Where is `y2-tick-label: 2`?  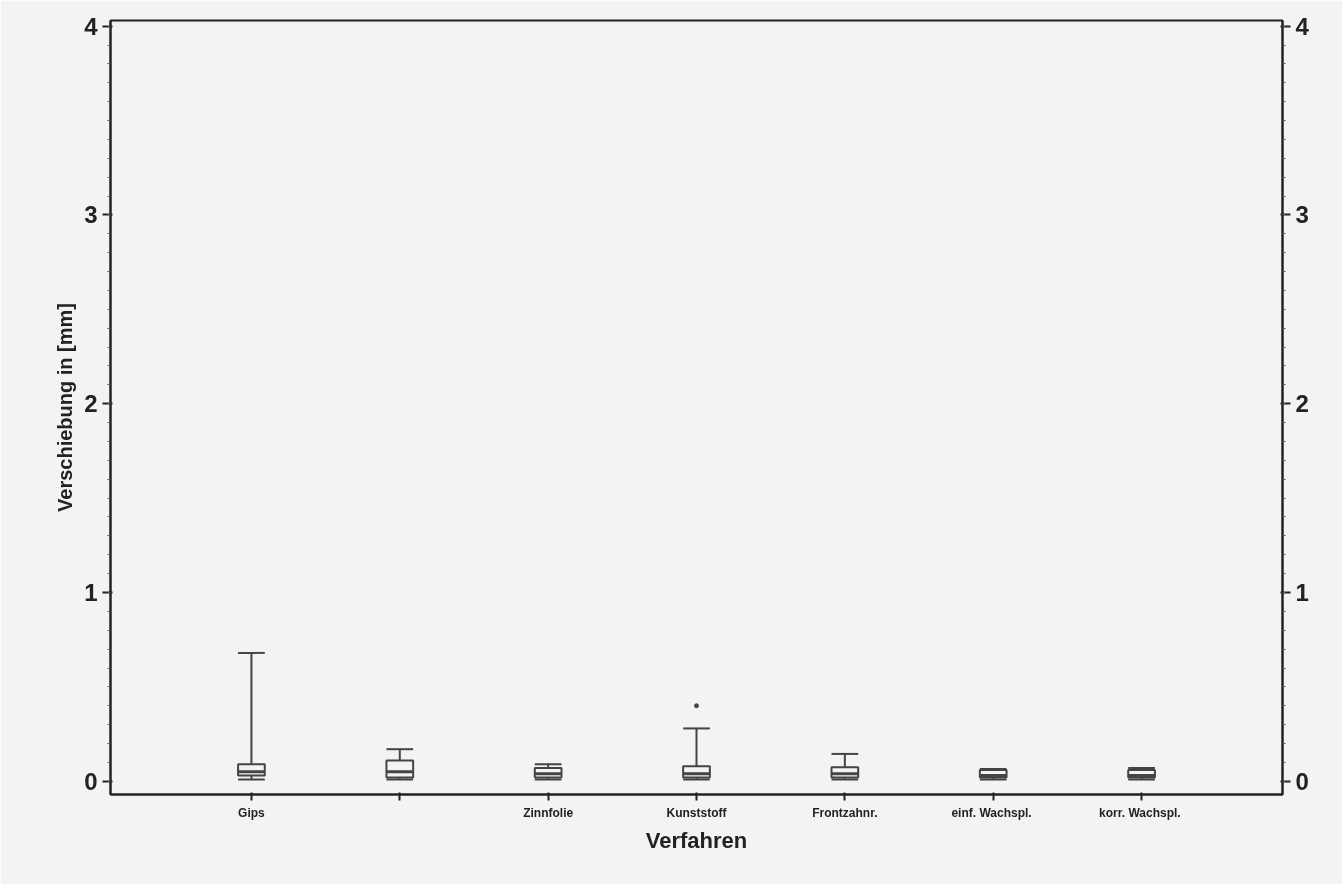
y2-tick-label: 2 is located at coordinates (1302, 404).